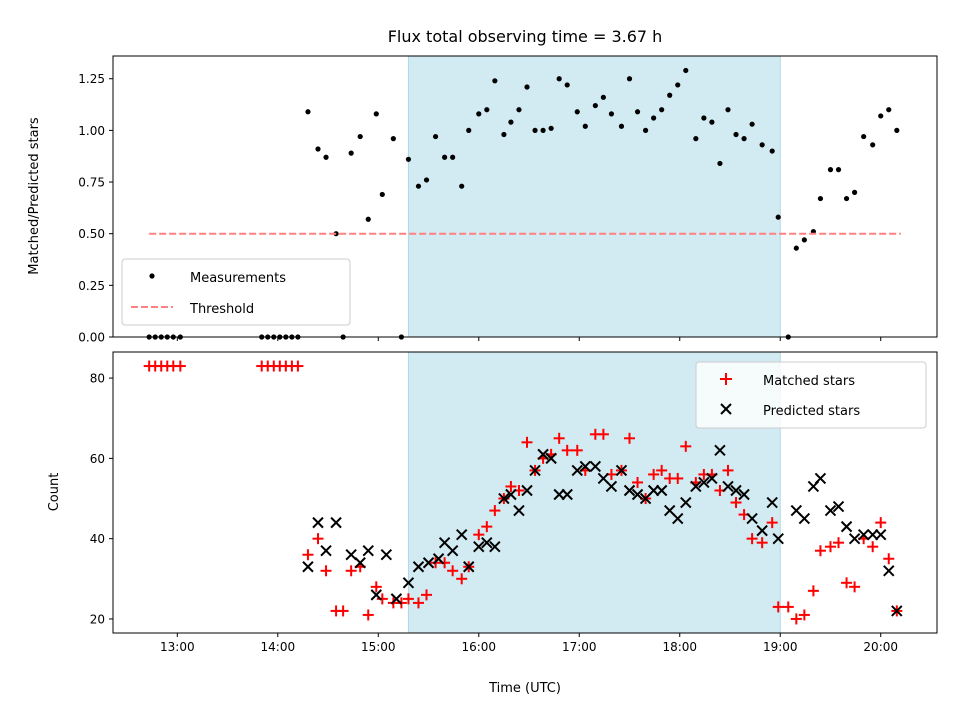 This screenshot has height=720, width=960. Describe the element at coordinates (91, 79) in the screenshot. I see `top-y-tick-label: 1.25` at that location.